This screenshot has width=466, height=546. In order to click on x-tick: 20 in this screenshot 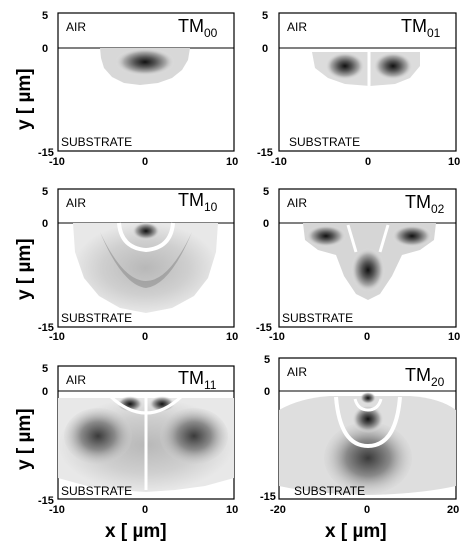, I will do `click(453, 510)`.